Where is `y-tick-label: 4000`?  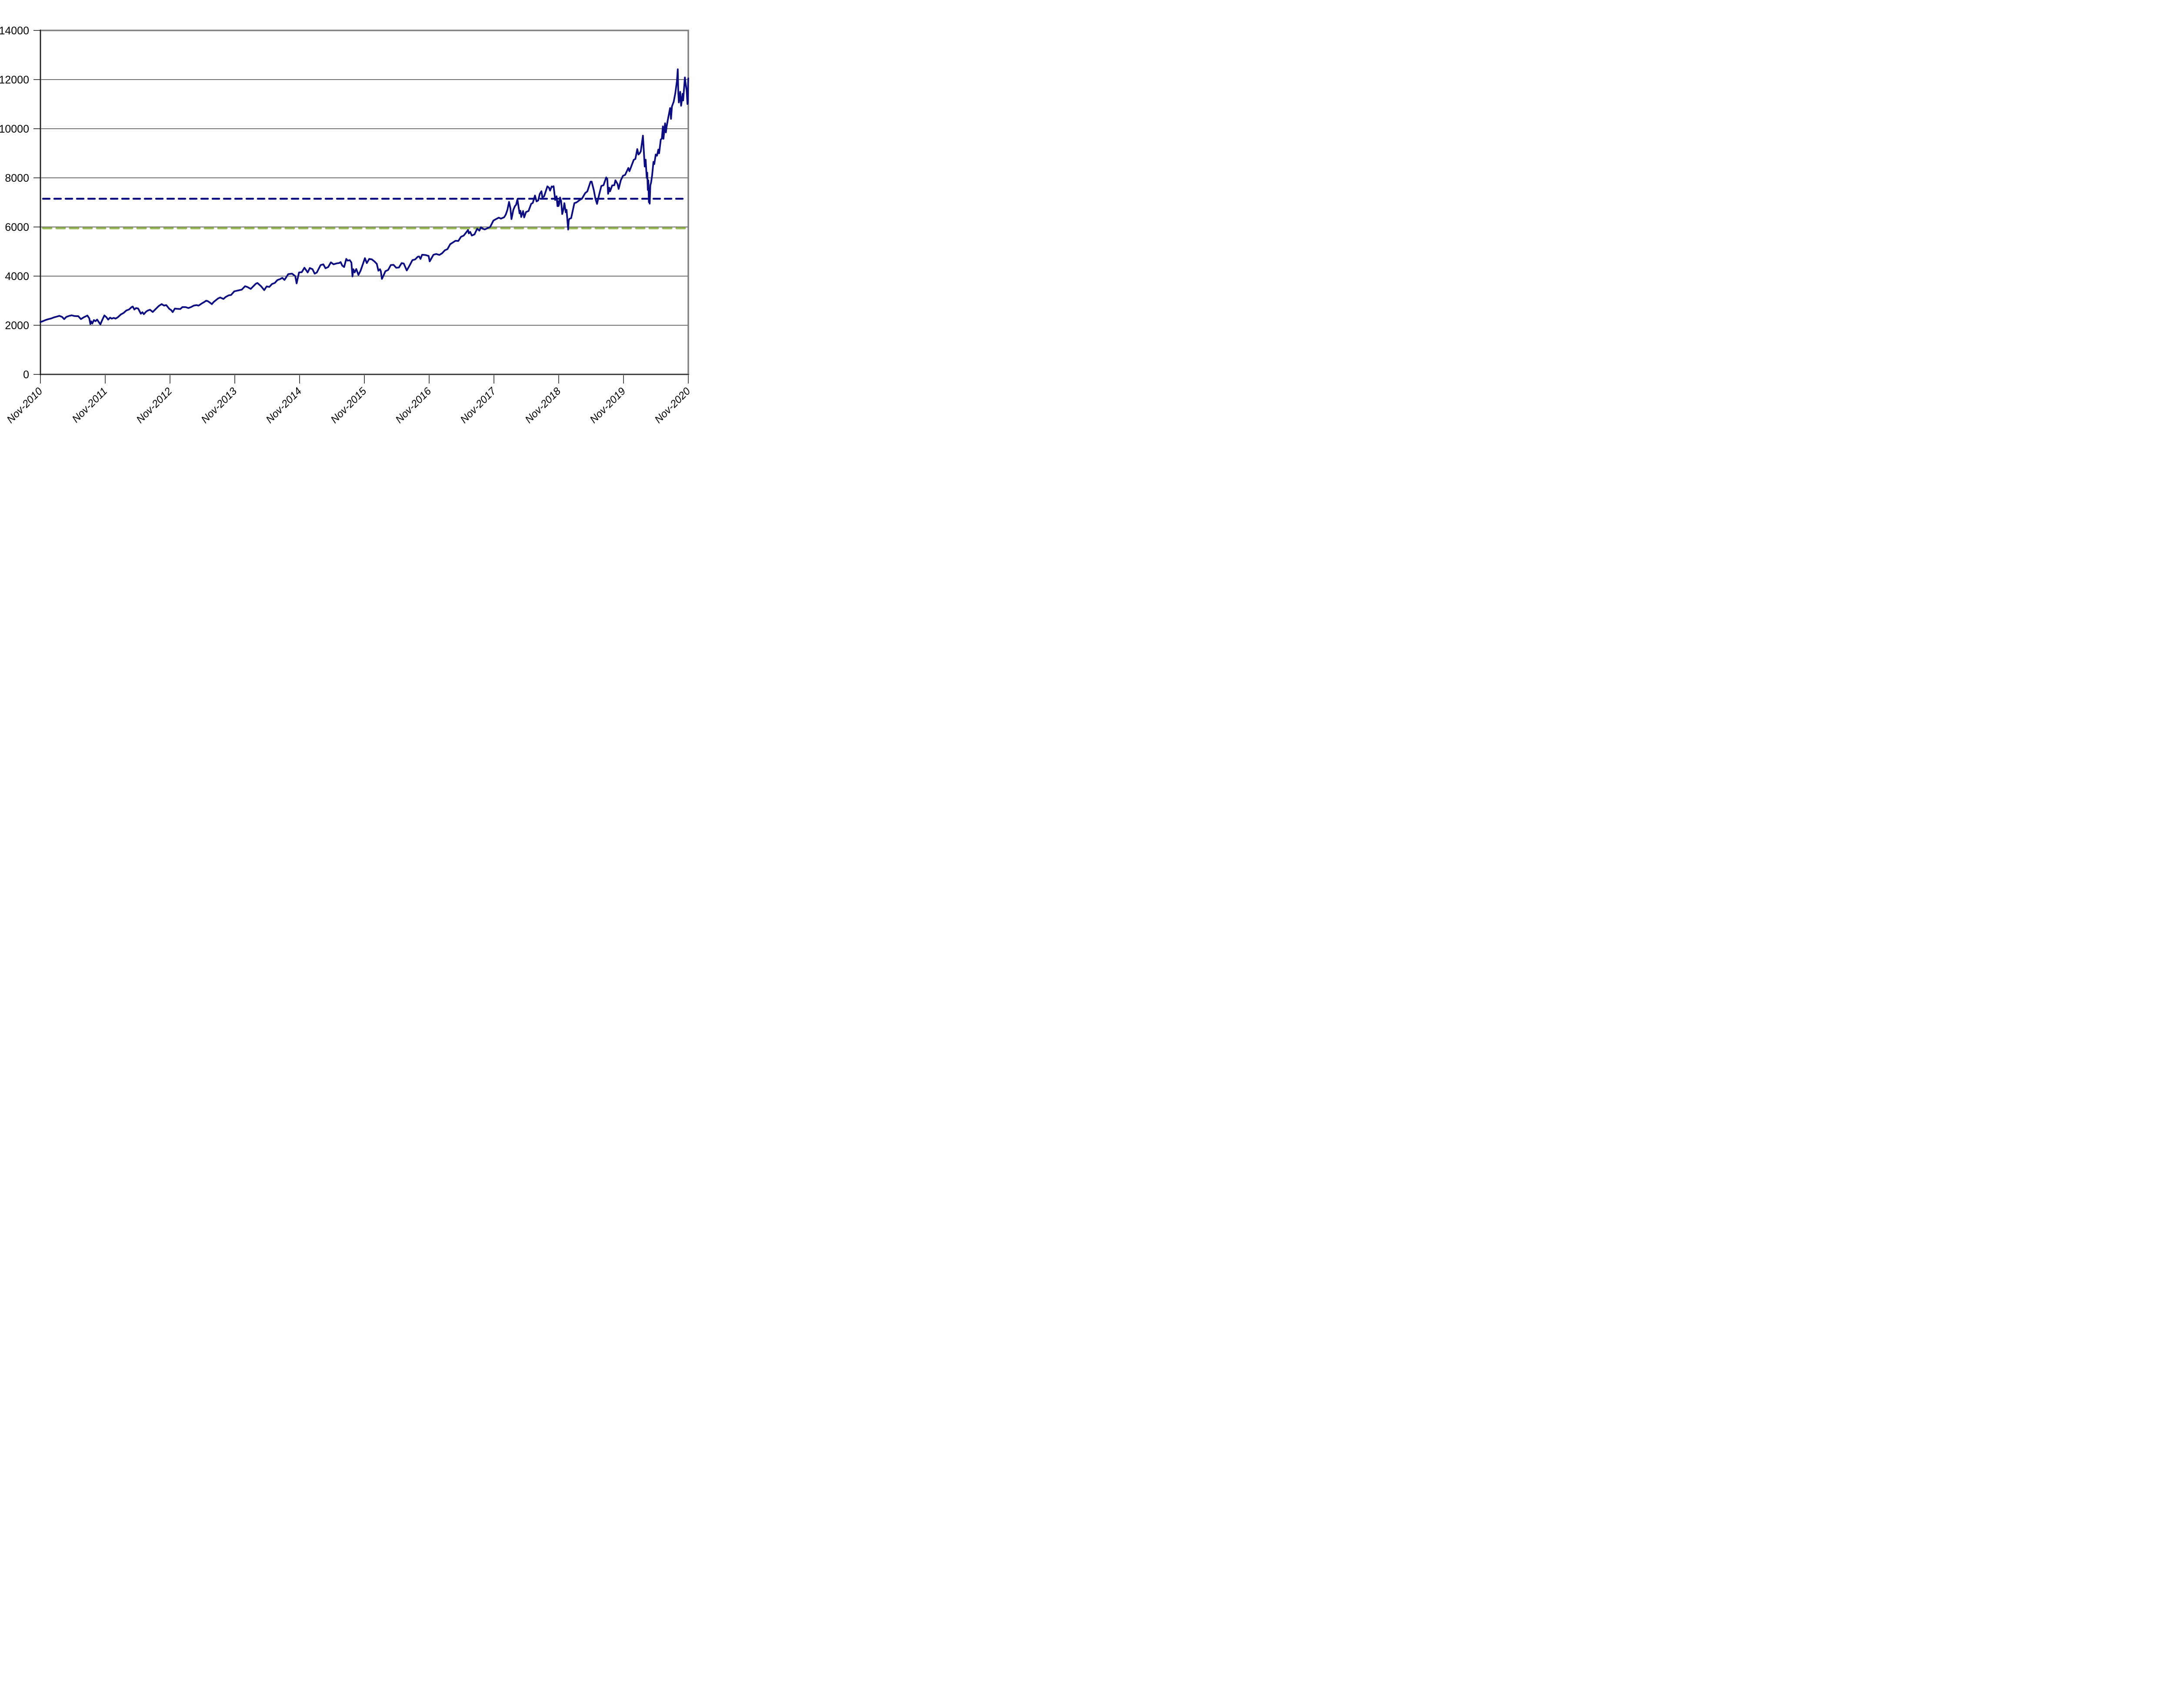
y-tick-label: 4000 is located at coordinates (17, 276).